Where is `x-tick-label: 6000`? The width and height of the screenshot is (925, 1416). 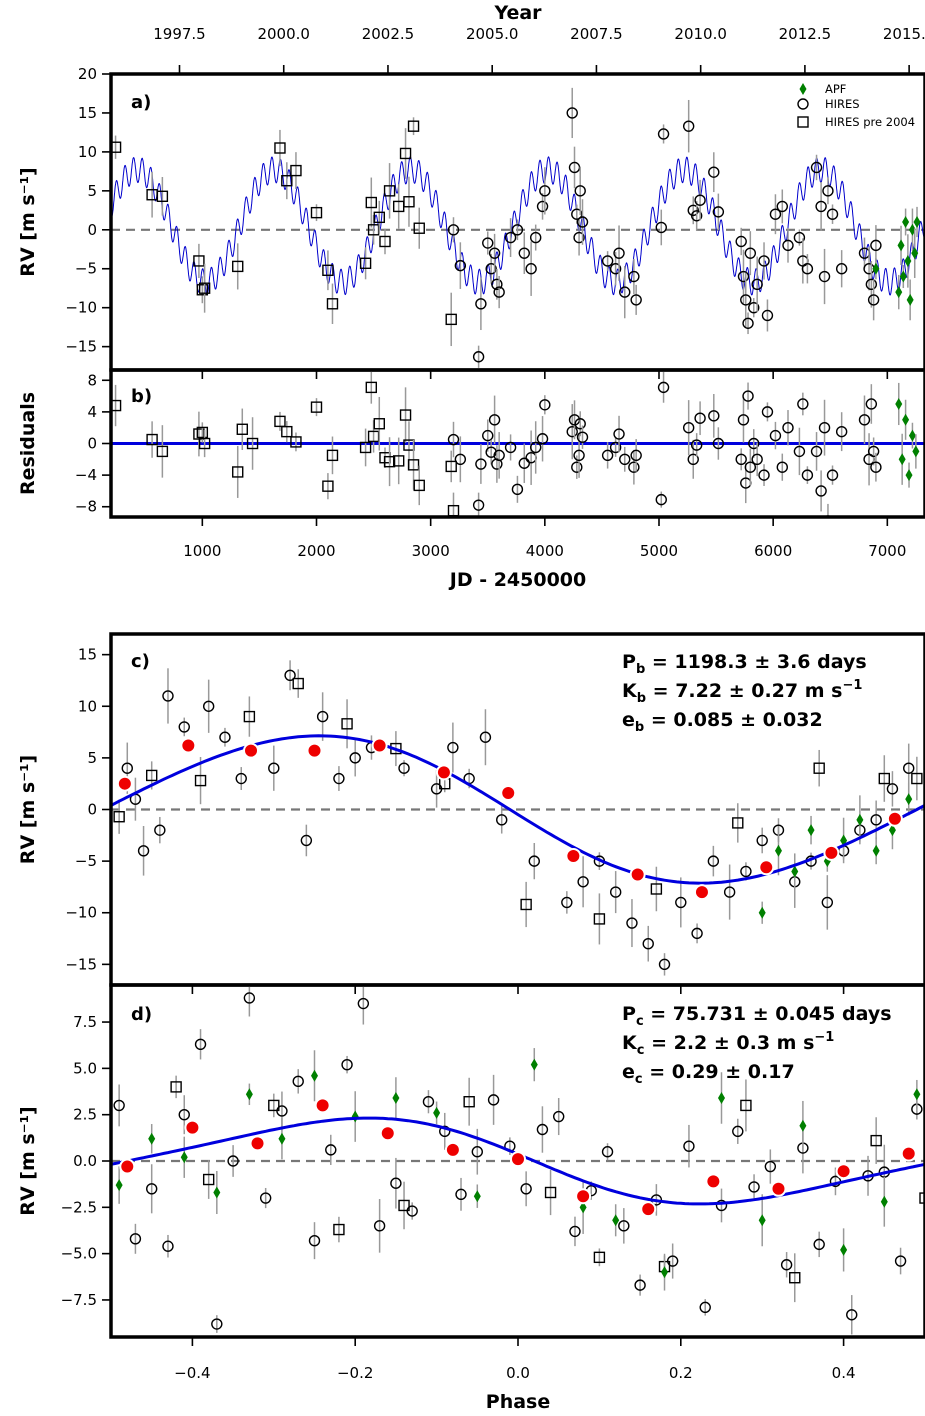
x-tick-label: 6000 is located at coordinates (773, 551).